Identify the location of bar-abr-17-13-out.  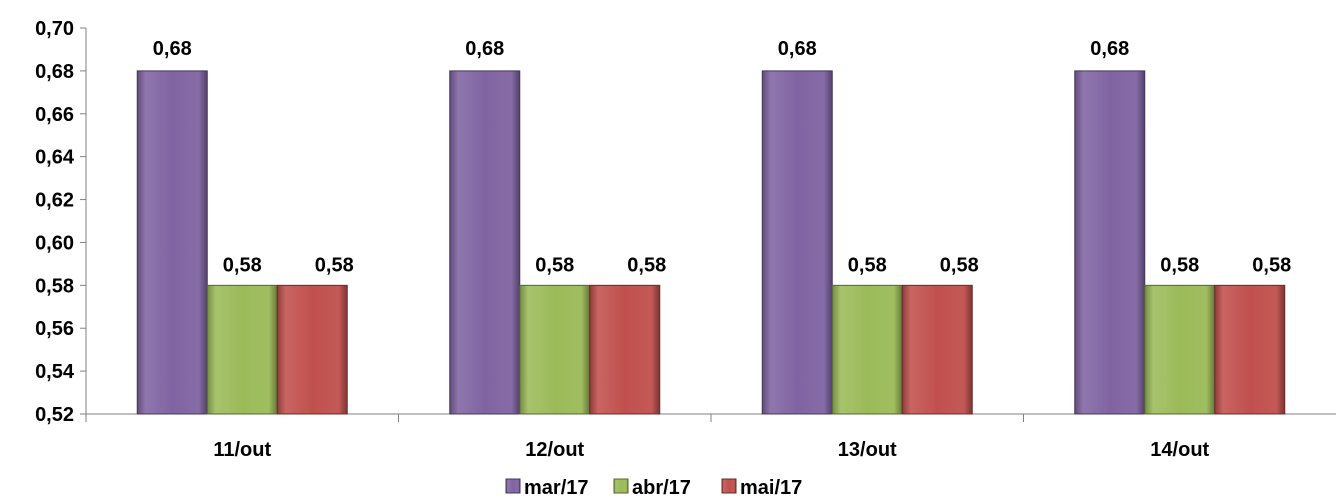
(867, 349).